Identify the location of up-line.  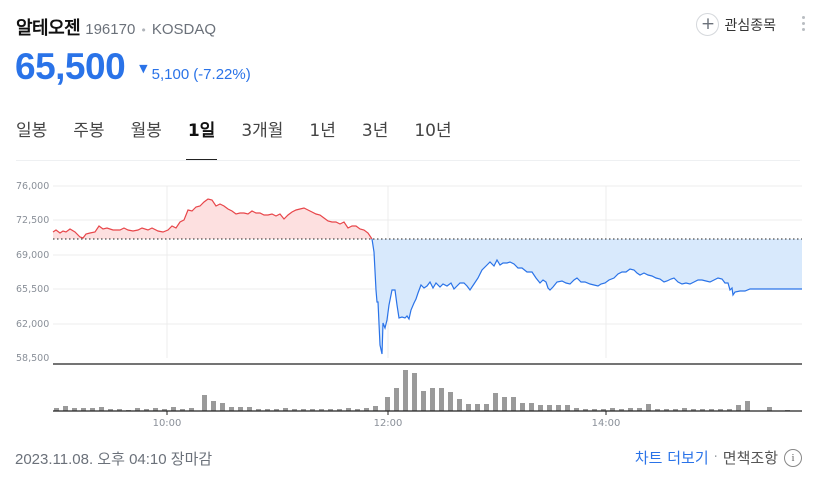
(212, 219).